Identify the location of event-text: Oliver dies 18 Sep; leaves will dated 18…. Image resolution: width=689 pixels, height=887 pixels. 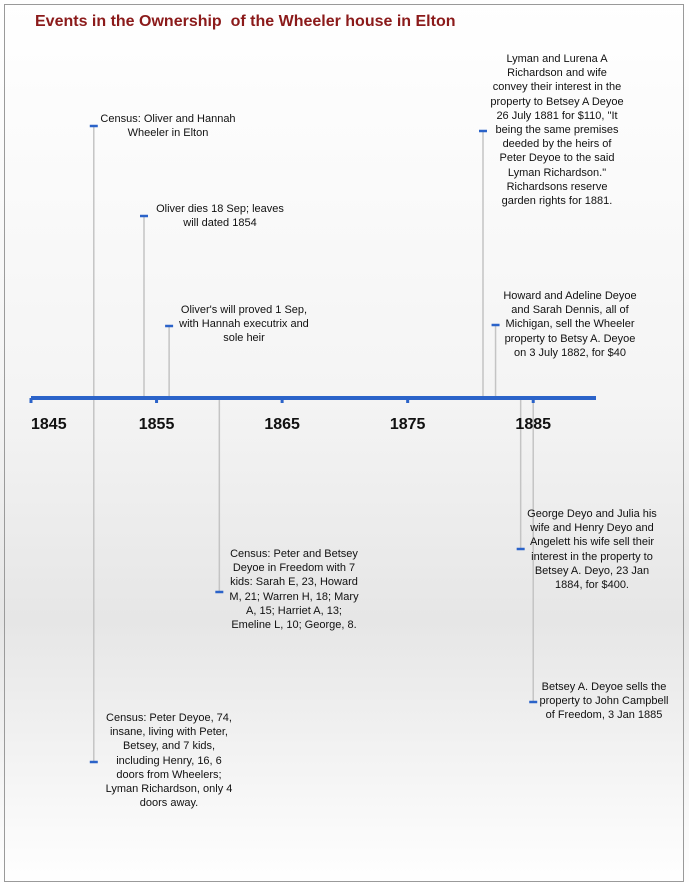
(220, 216).